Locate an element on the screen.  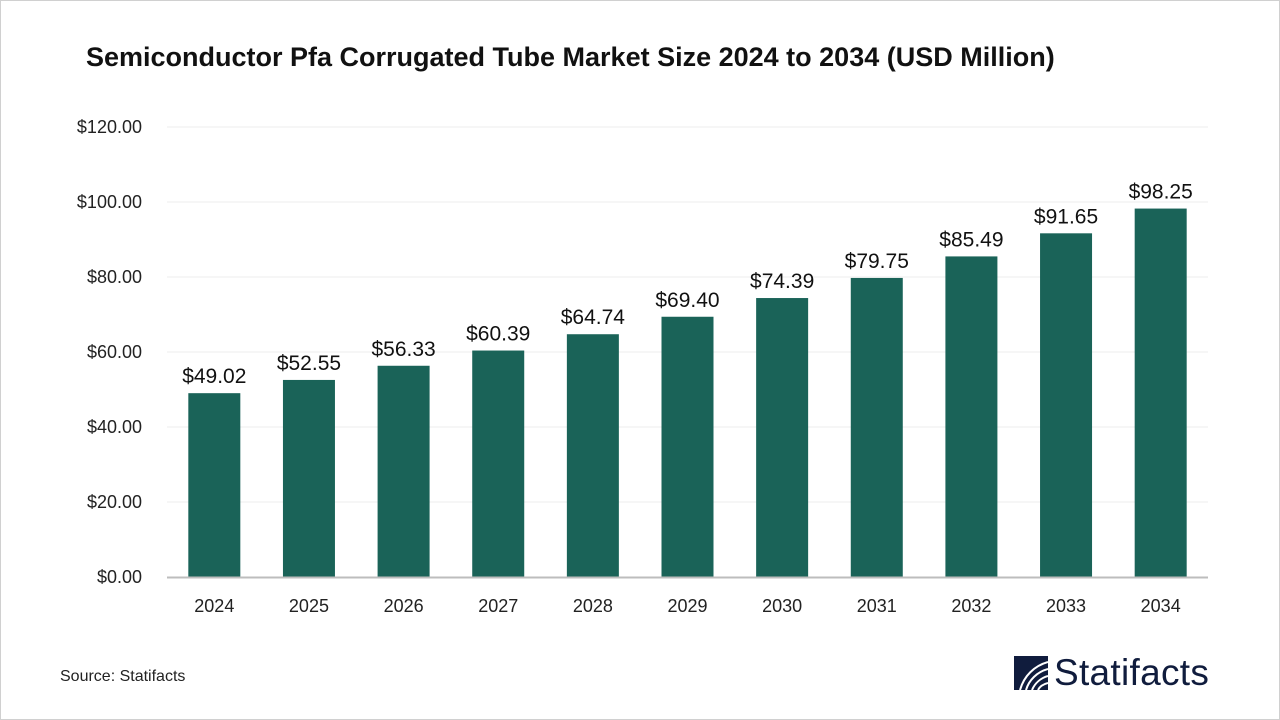
y-tick-label: $100.00 is located at coordinates (109, 202).